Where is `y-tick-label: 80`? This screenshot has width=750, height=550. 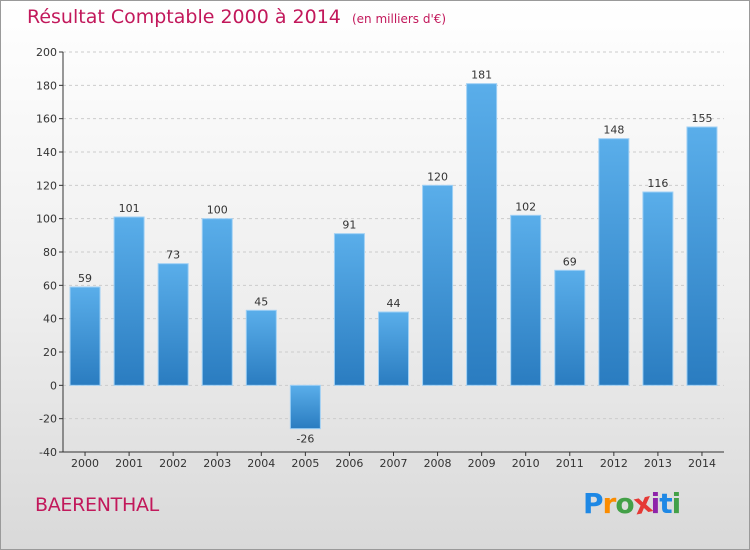 y-tick-label: 80 is located at coordinates (50, 252).